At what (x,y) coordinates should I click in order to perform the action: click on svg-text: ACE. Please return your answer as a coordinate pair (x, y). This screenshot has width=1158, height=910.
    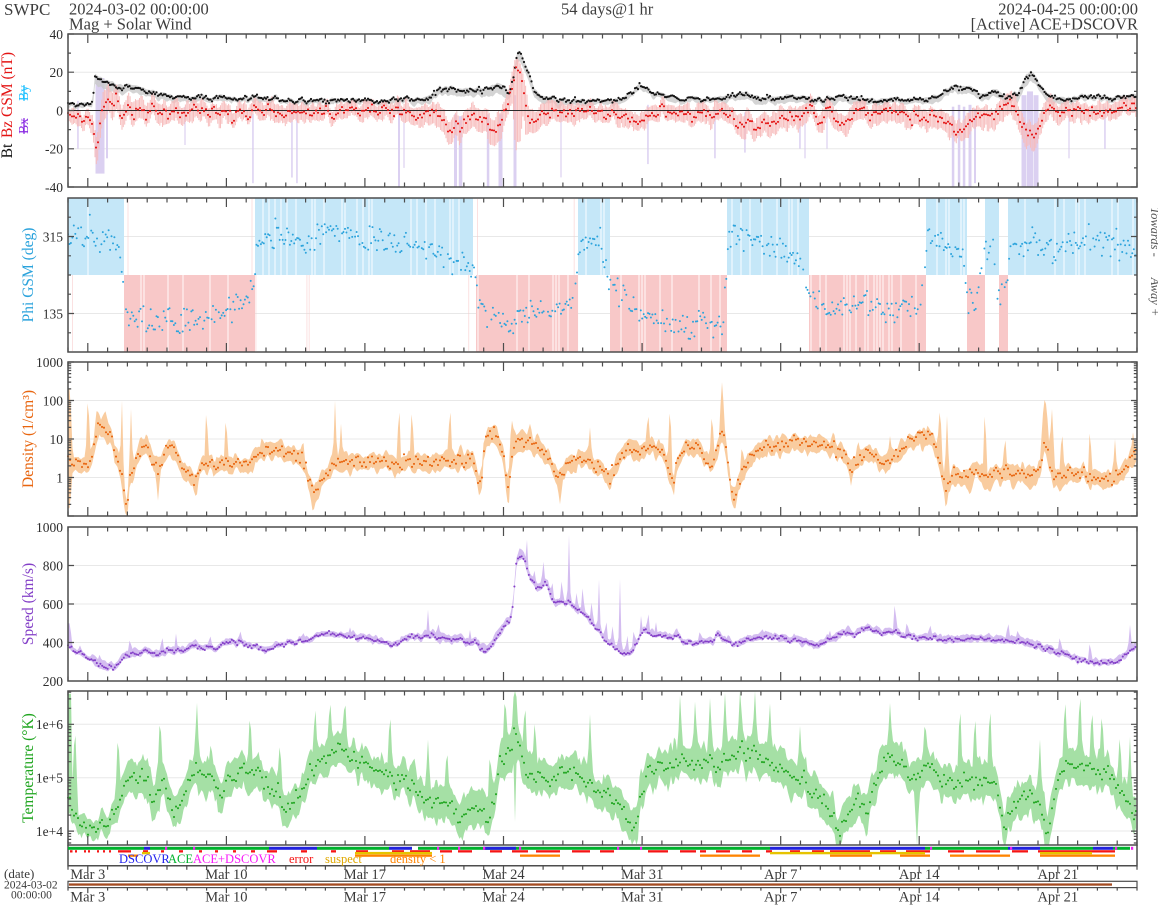
    Looking at the image, I should click on (180, 859).